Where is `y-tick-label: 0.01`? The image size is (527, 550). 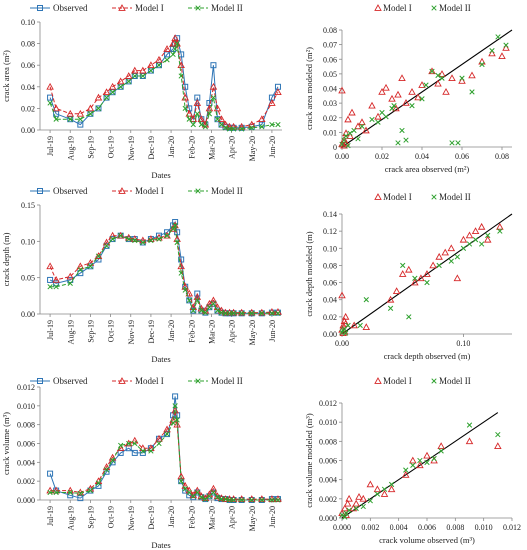 y-tick-label: 0.01 is located at coordinates (330, 132).